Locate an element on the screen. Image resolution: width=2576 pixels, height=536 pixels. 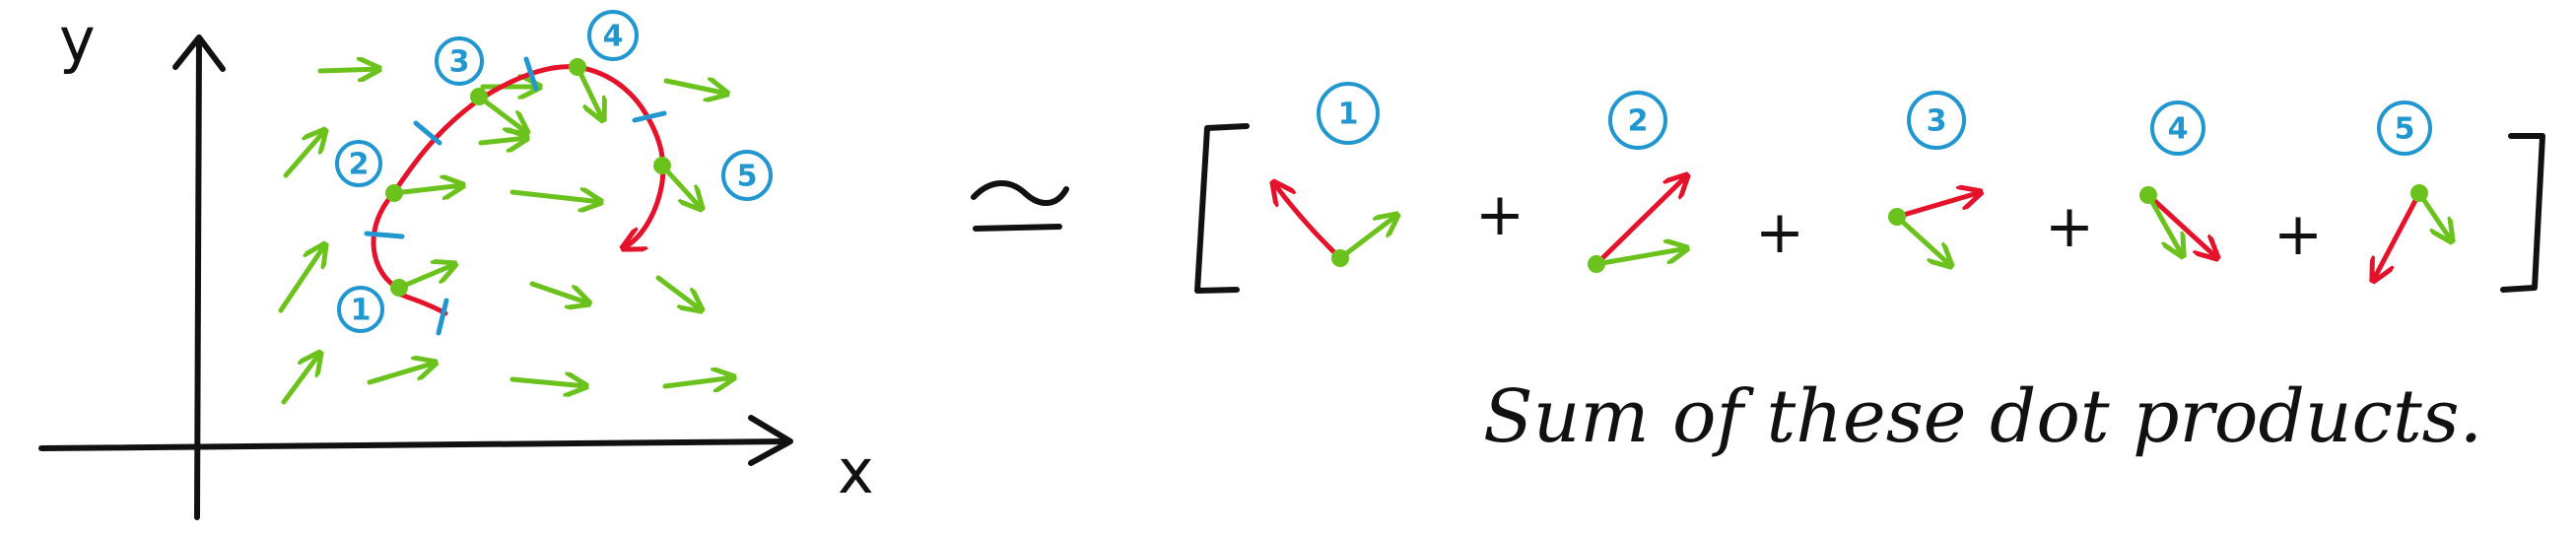
segment-label-5: 5 is located at coordinates (747, 175).